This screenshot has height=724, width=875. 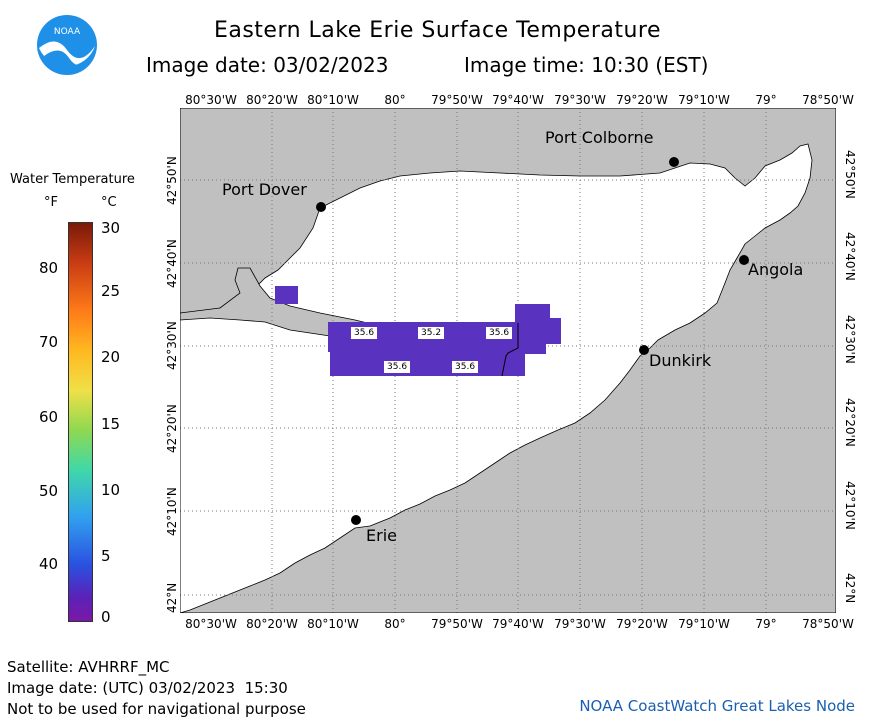 What do you see at coordinates (88, 667) in the screenshot?
I see `footer-satellite: Satellite: AVHRRF_MC` at bounding box center [88, 667].